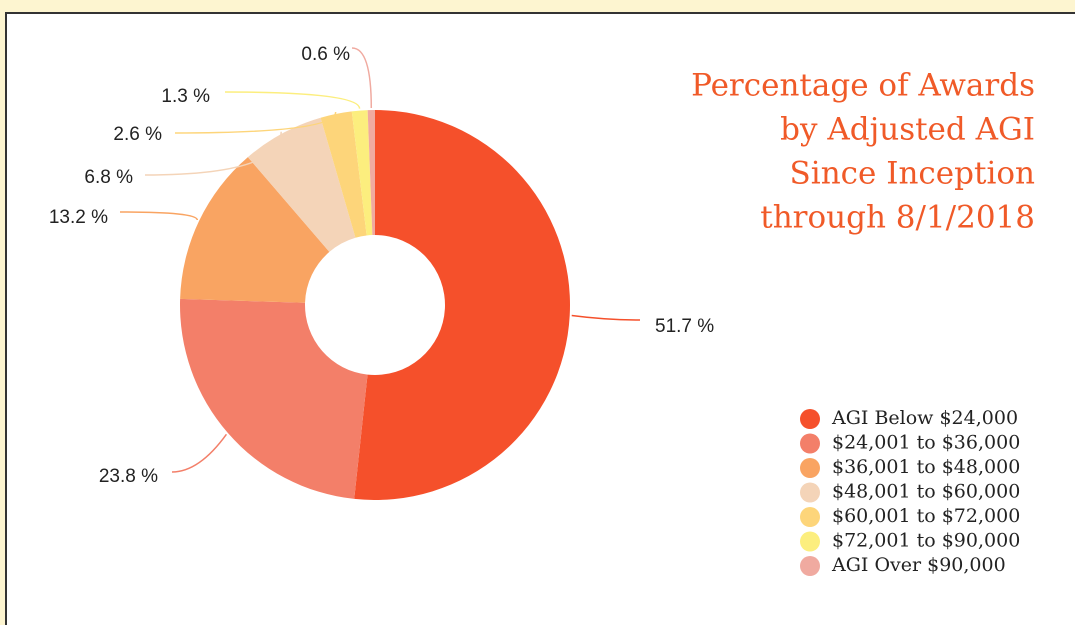  What do you see at coordinates (185, 96) in the screenshot?
I see `data-label: 1.3 %` at bounding box center [185, 96].